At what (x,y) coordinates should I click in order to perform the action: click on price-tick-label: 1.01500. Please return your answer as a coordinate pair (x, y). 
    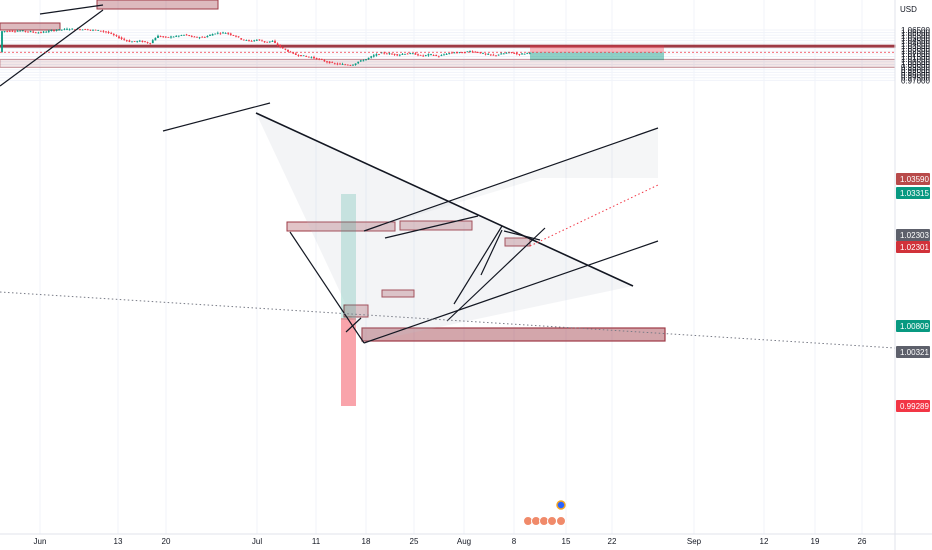
    Looking at the image, I should click on (915, 57).